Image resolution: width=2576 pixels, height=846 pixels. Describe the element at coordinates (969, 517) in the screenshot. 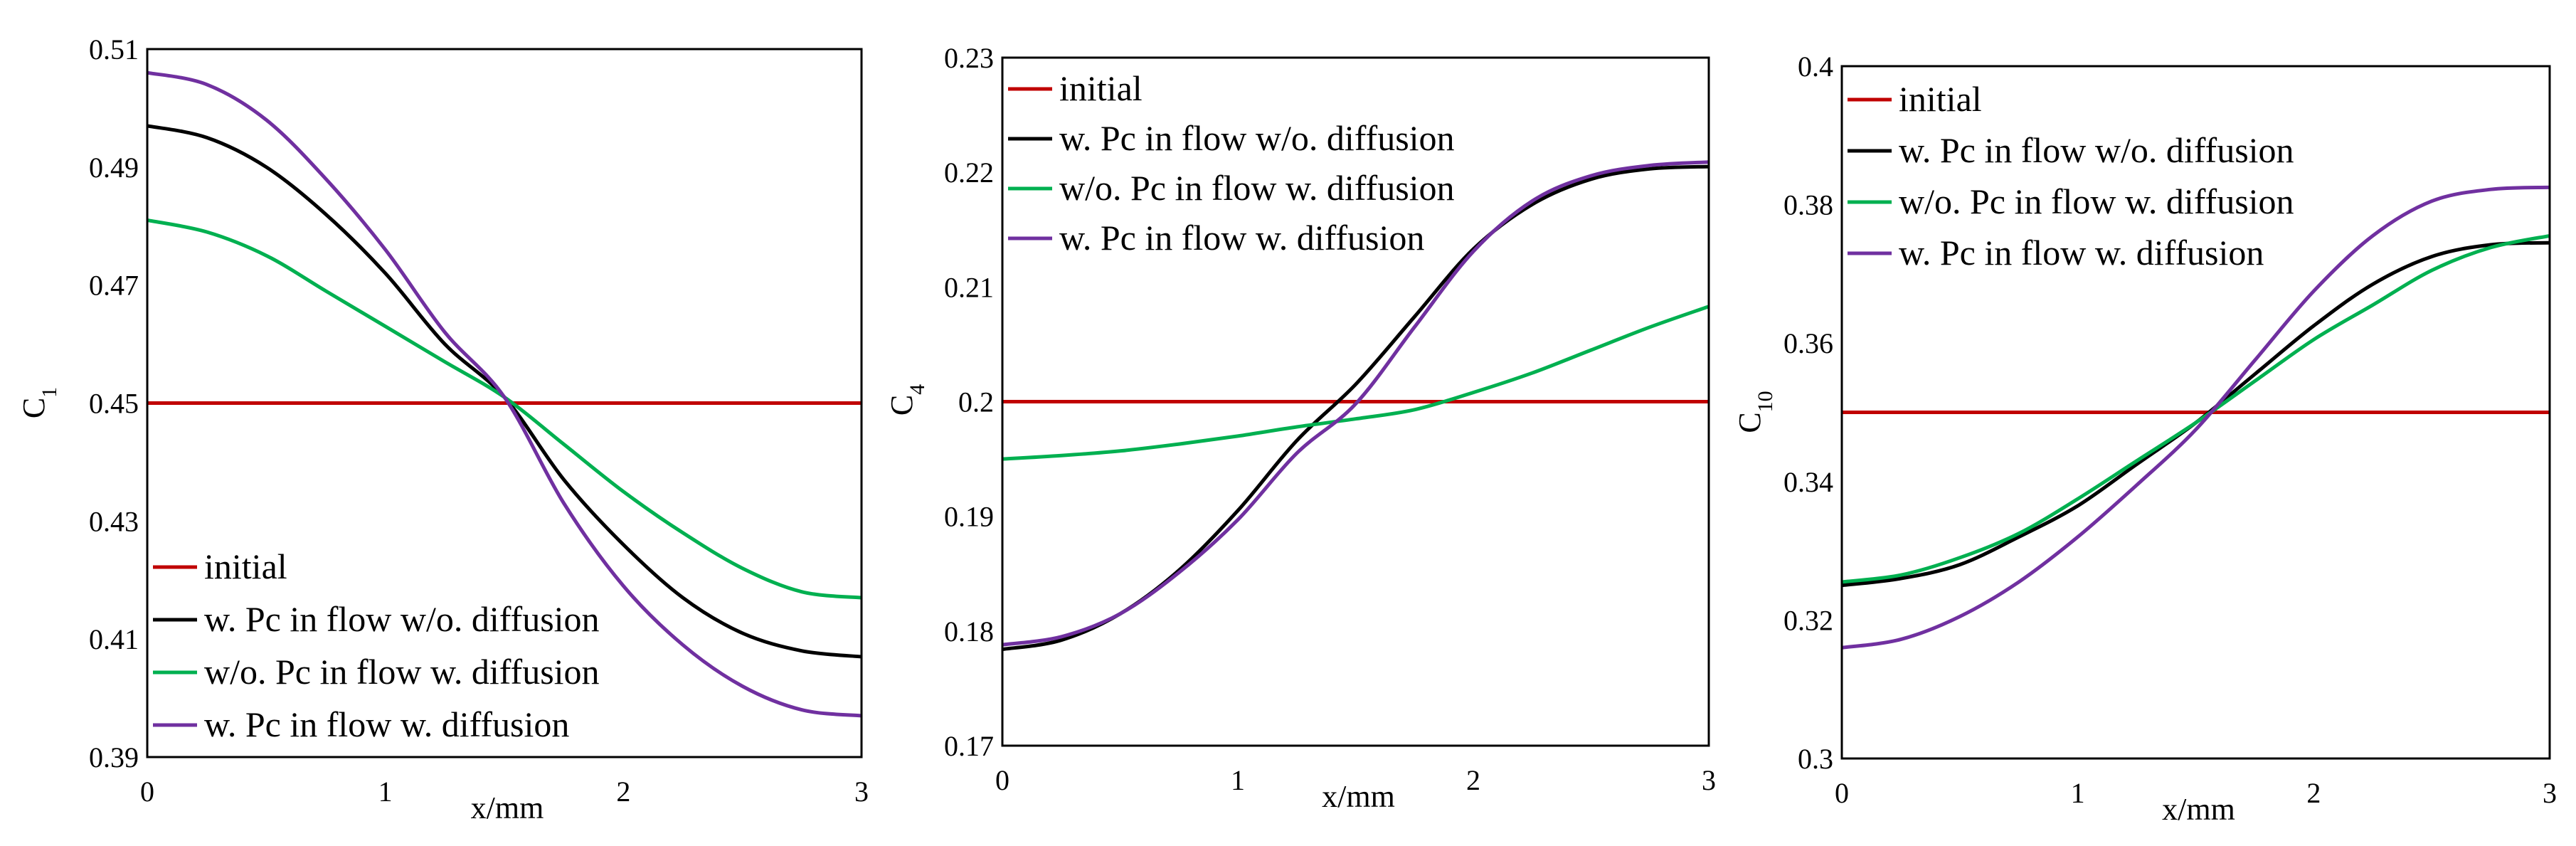

I see `y-tick-label-c4: 0.19` at that location.